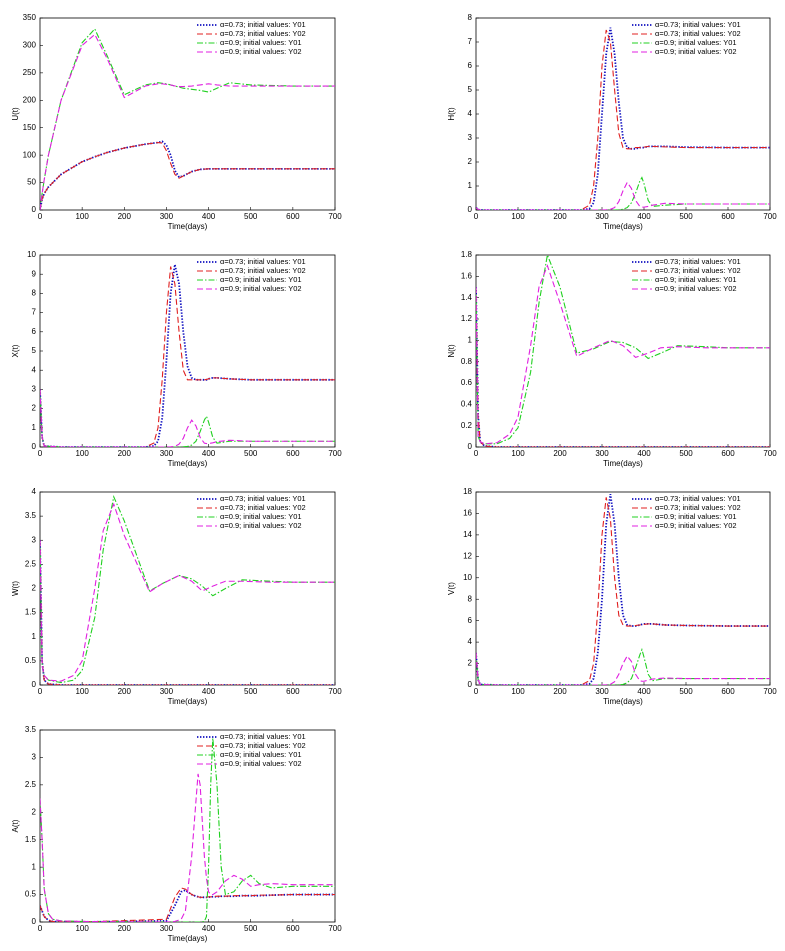  Describe the element at coordinates (30, 127) in the screenshot. I see `y-tick-label: 150` at that location.